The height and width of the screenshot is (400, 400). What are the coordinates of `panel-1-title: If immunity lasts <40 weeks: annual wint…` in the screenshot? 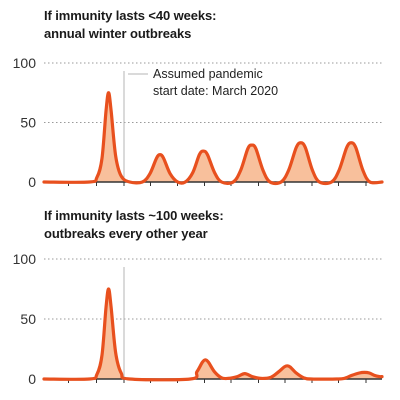 It's located at (130, 25).